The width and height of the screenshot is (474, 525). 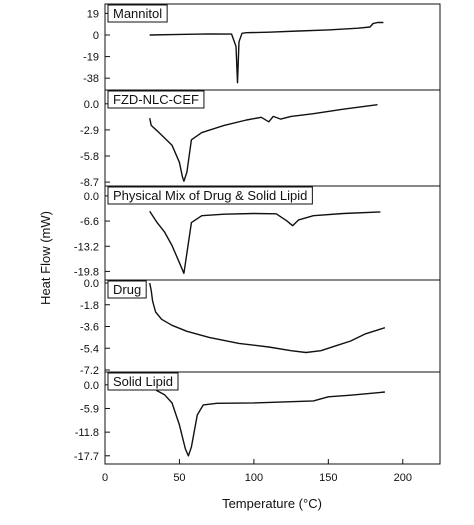 I want to click on x-tick-label: 200, so click(x=403, y=478).